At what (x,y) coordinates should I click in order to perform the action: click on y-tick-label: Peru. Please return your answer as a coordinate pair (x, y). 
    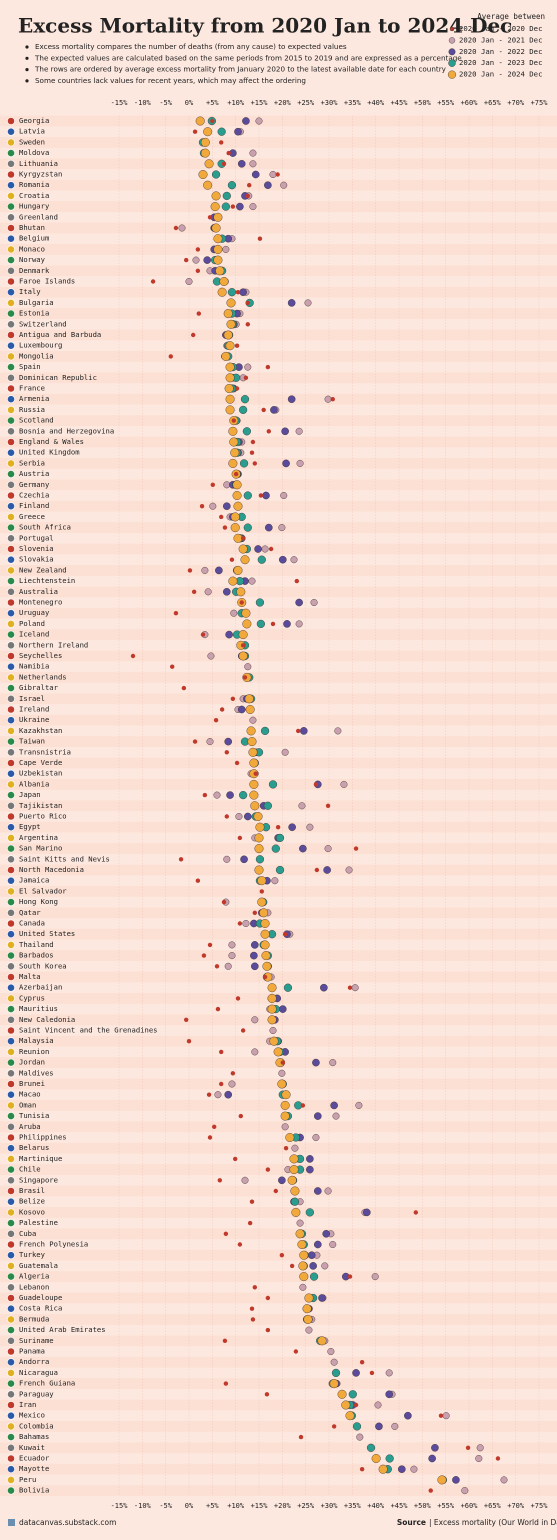
    Looking at the image, I should click on (27, 1479).